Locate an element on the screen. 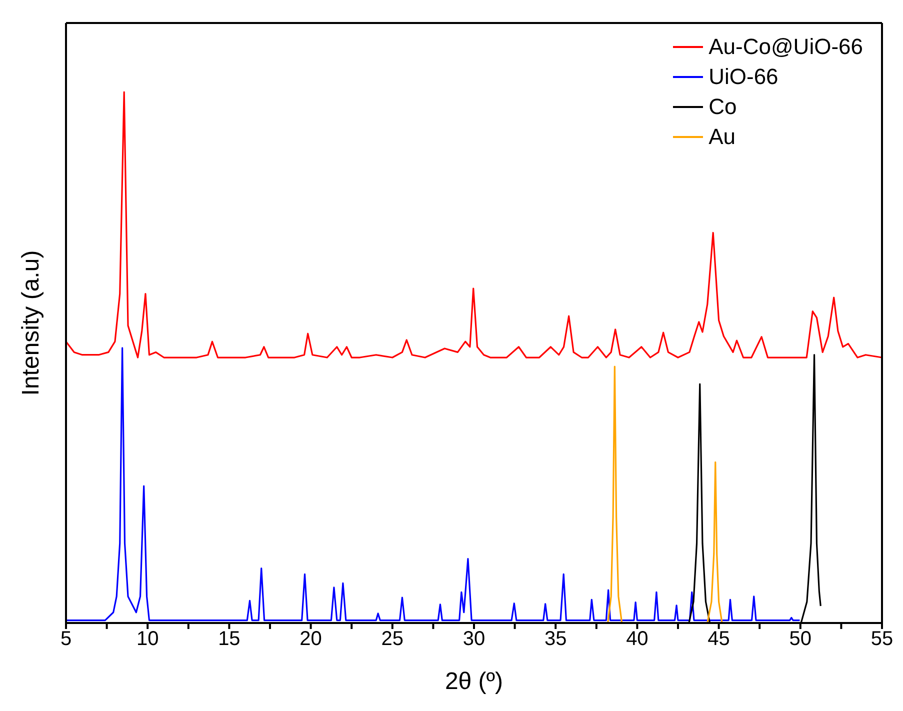 Image resolution: width=903 pixels, height=711 pixels. x-tick-label: 10 is located at coordinates (147, 639).